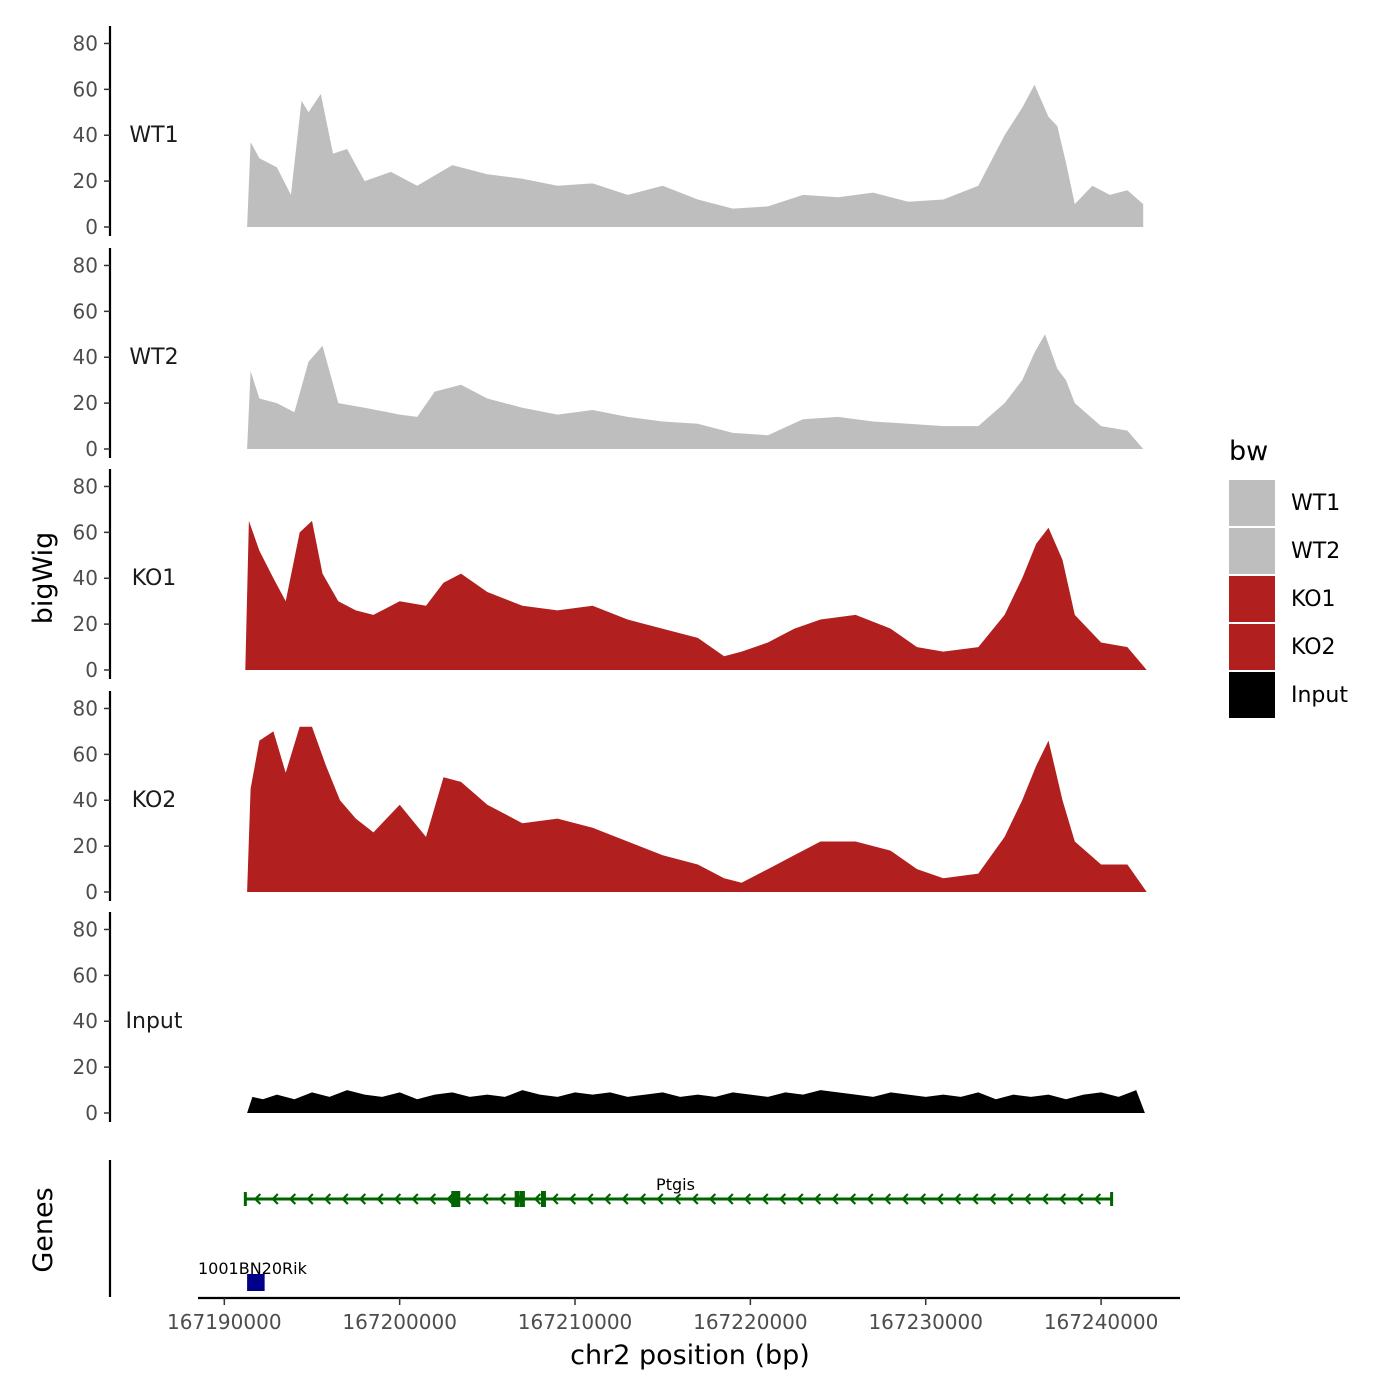  I want to click on area-ko1, so click(696, 595).